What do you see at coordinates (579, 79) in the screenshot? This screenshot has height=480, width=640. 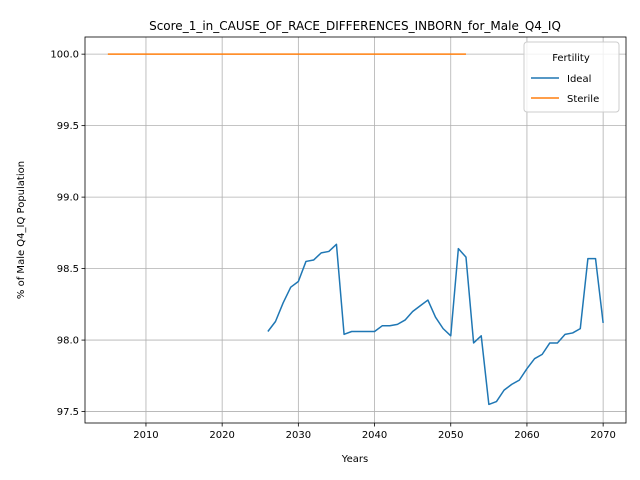 I see `legend-label-ideal: Ideal` at bounding box center [579, 79].